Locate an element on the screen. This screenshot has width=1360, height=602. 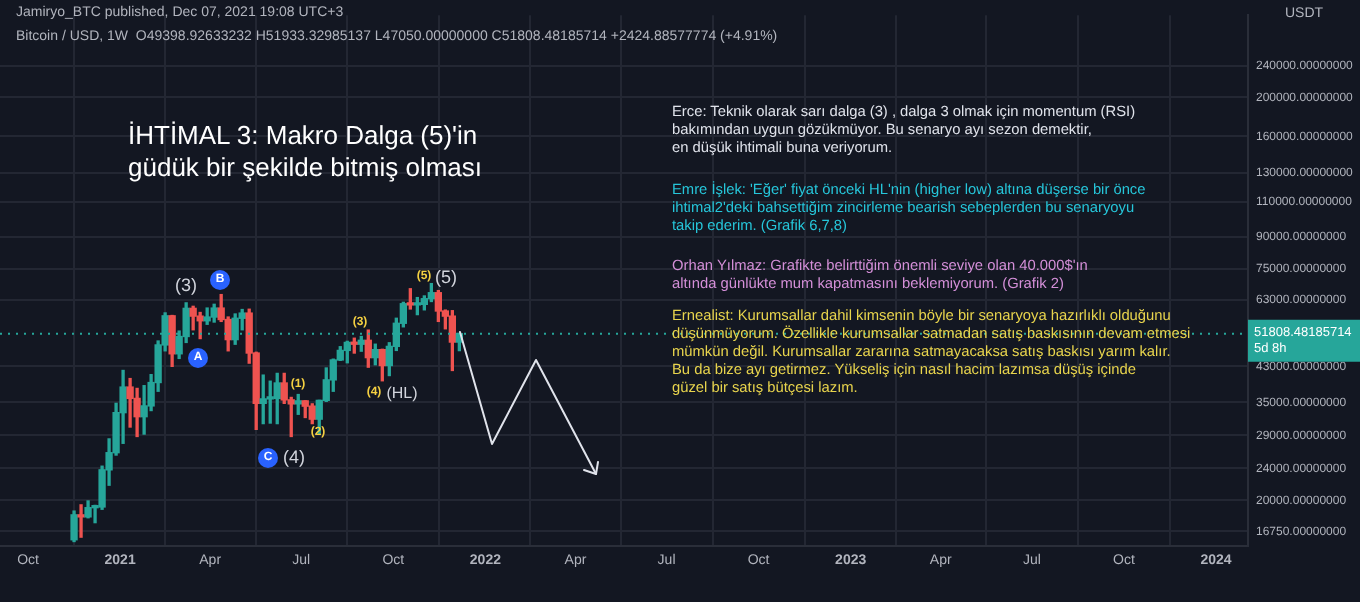
annotation: (HL) is located at coordinates (402, 394).